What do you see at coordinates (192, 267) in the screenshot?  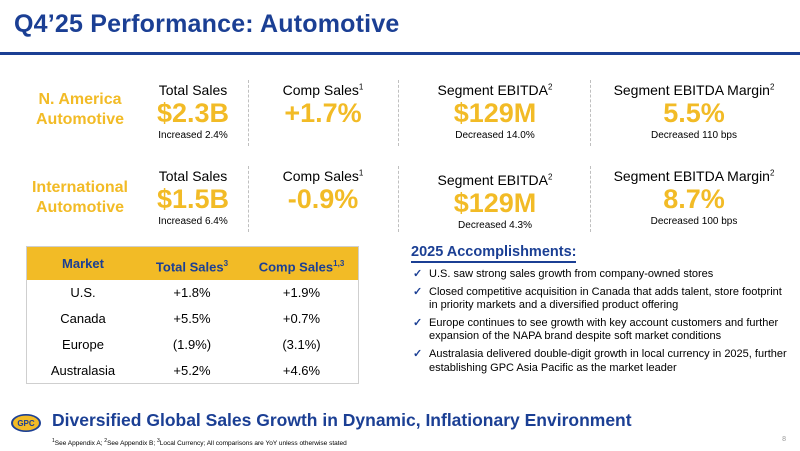 I see `column-header-total-sales: Total Sales3` at bounding box center [192, 267].